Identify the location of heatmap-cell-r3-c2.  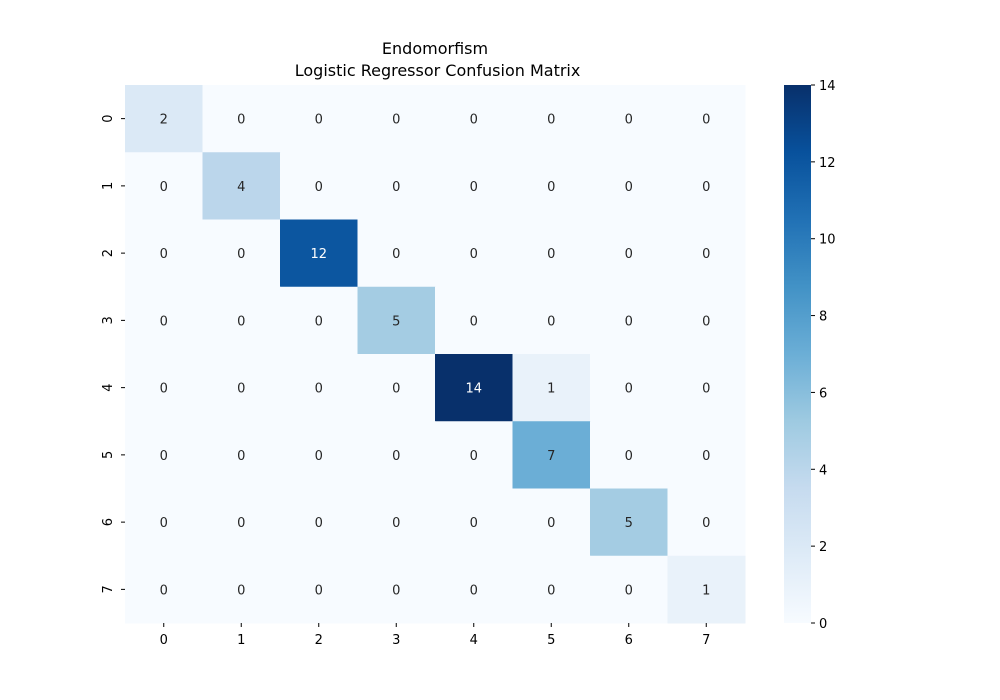
(319, 320).